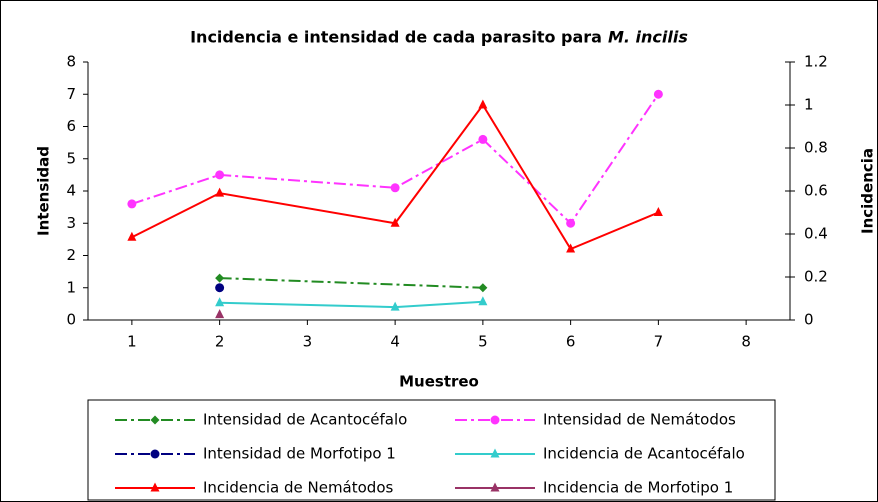  What do you see at coordinates (439, 382) in the screenshot?
I see `x-axis-label: Muestreo` at bounding box center [439, 382].